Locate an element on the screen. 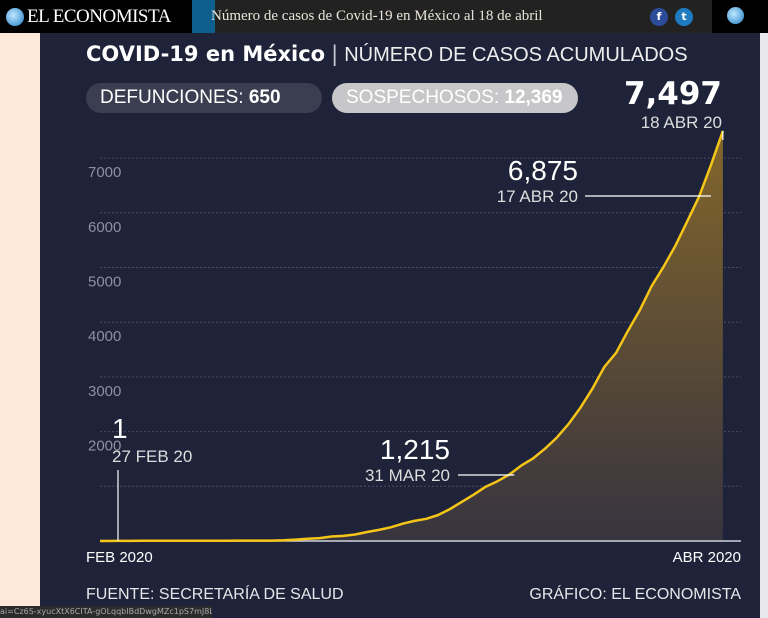 Image resolution: width=768 pixels, height=618 pixels. suspected-value: 12,369 is located at coordinates (533, 97).